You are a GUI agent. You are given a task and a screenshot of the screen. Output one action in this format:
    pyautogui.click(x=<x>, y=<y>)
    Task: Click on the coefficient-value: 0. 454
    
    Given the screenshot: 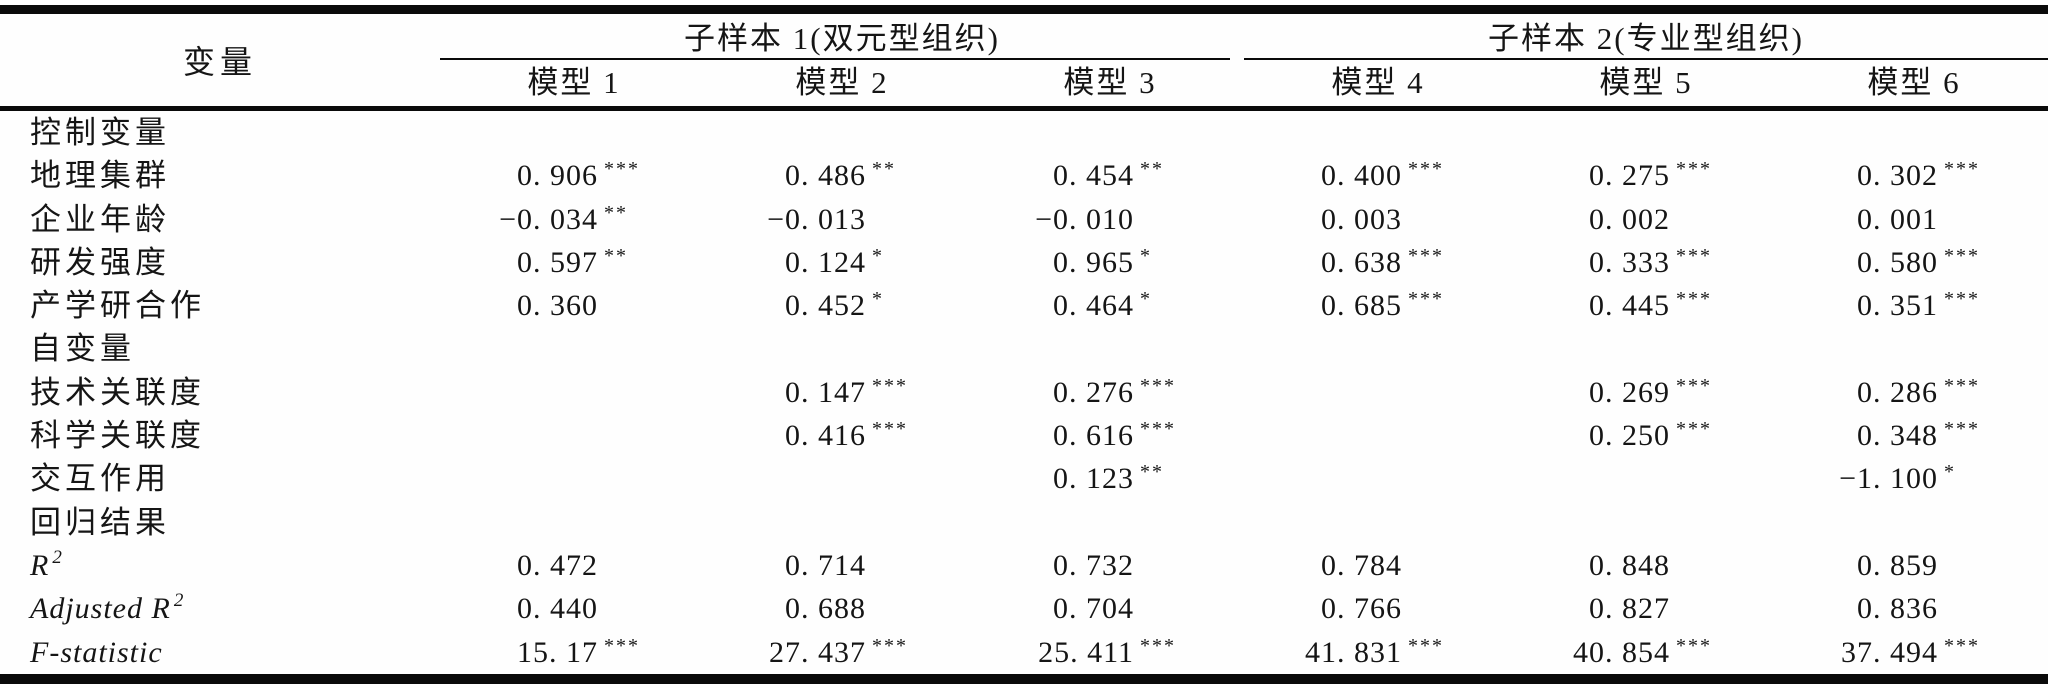 What is the action you would take?
    pyautogui.click(x=1093, y=176)
    